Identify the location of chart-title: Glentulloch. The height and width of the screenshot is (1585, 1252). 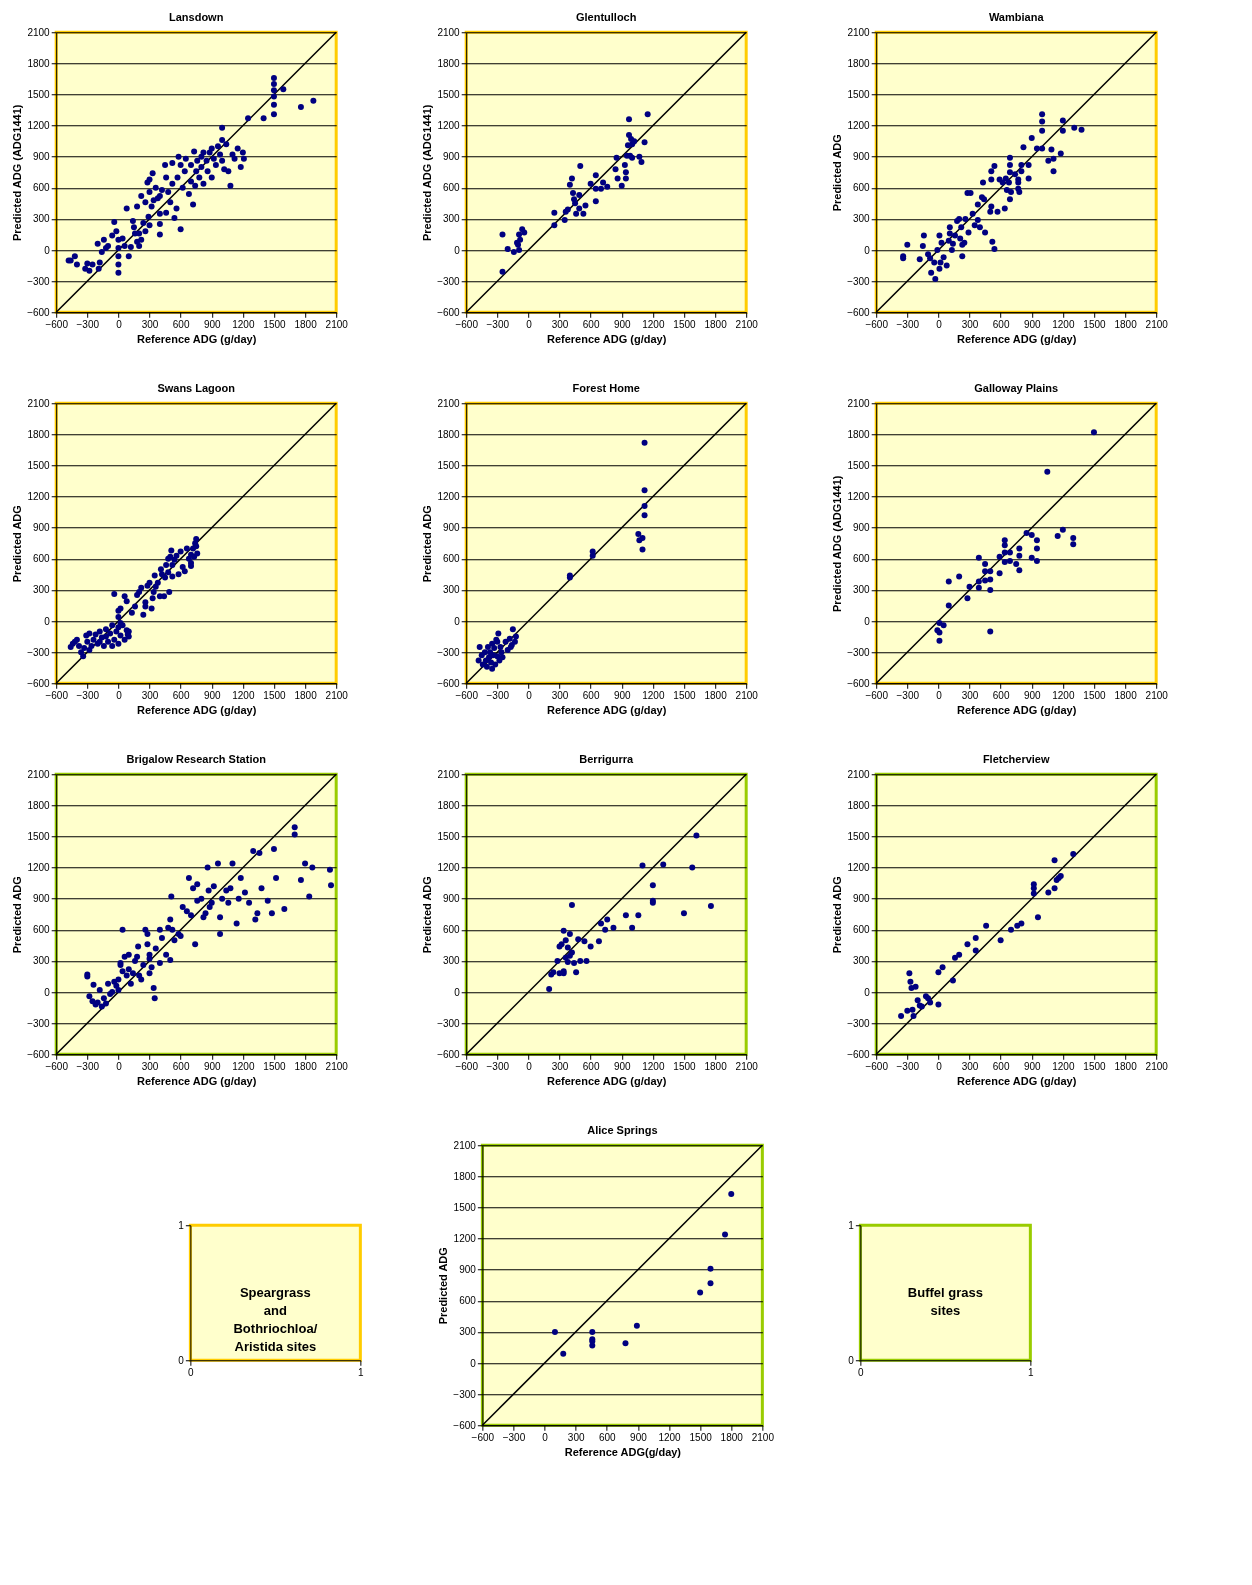
(606, 17).